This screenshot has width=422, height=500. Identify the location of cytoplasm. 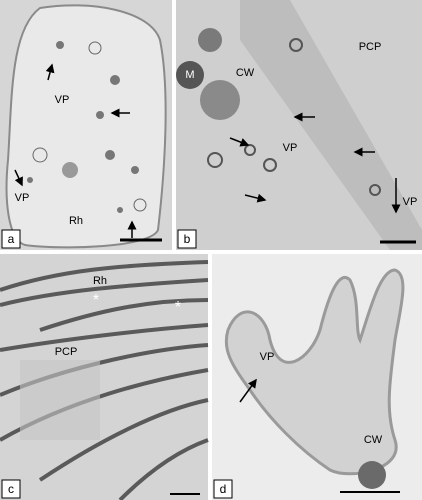
(60, 400).